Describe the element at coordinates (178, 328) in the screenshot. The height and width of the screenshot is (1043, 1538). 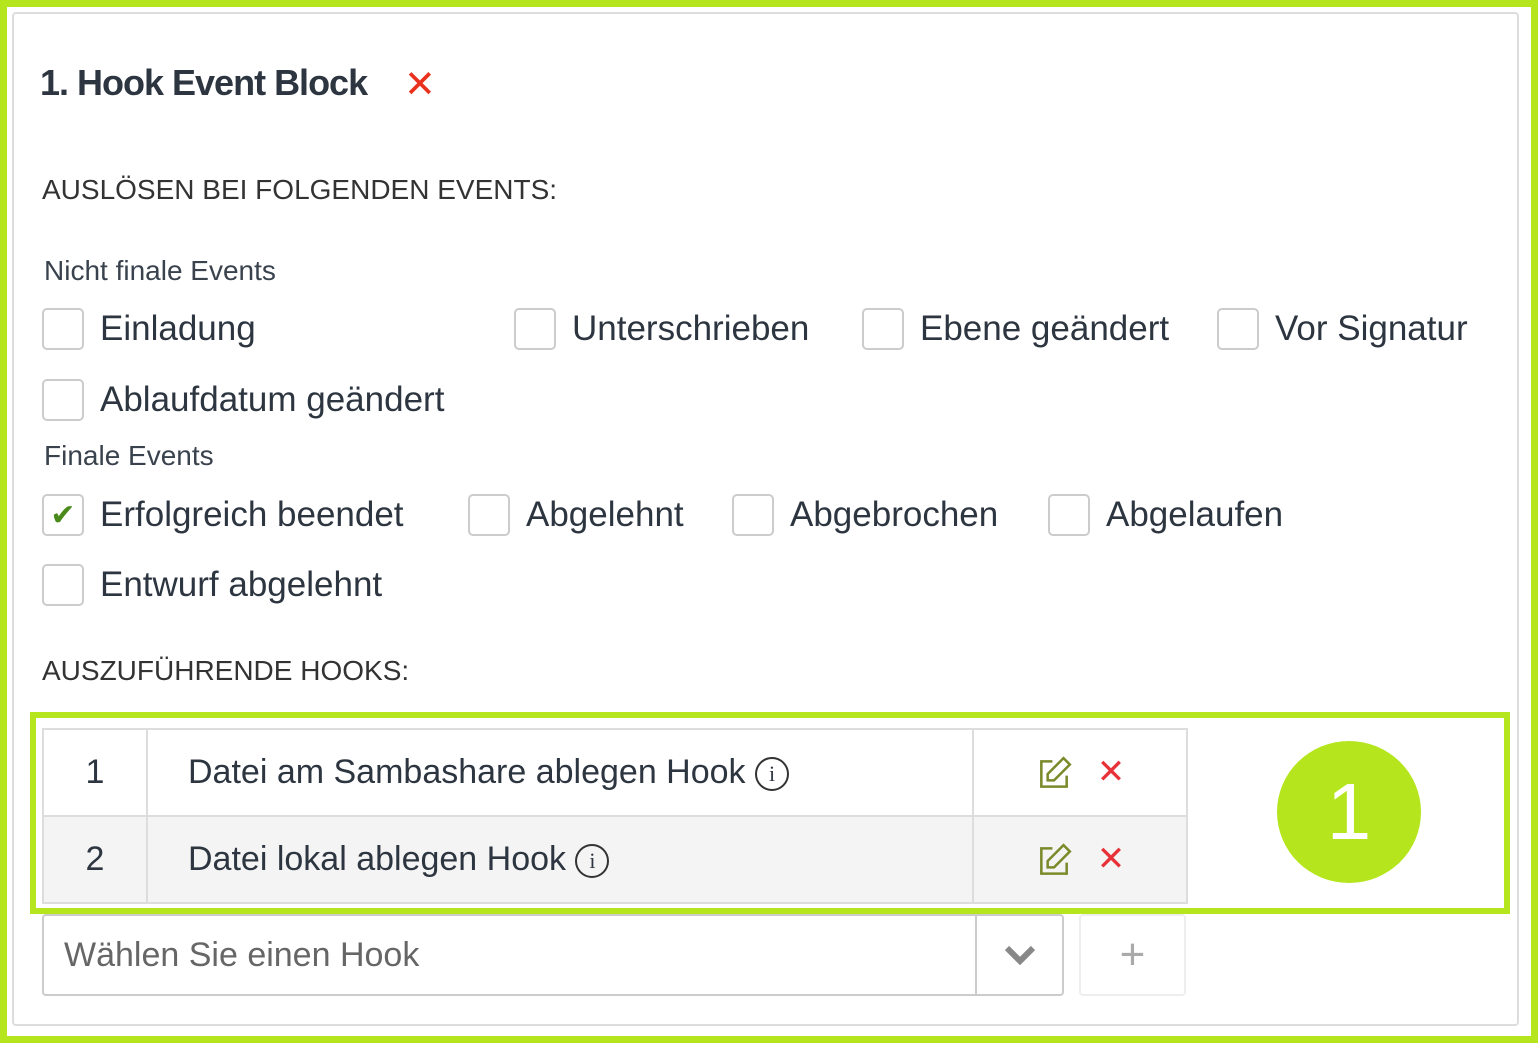
I see `checkbox-label: Einladung` at that location.